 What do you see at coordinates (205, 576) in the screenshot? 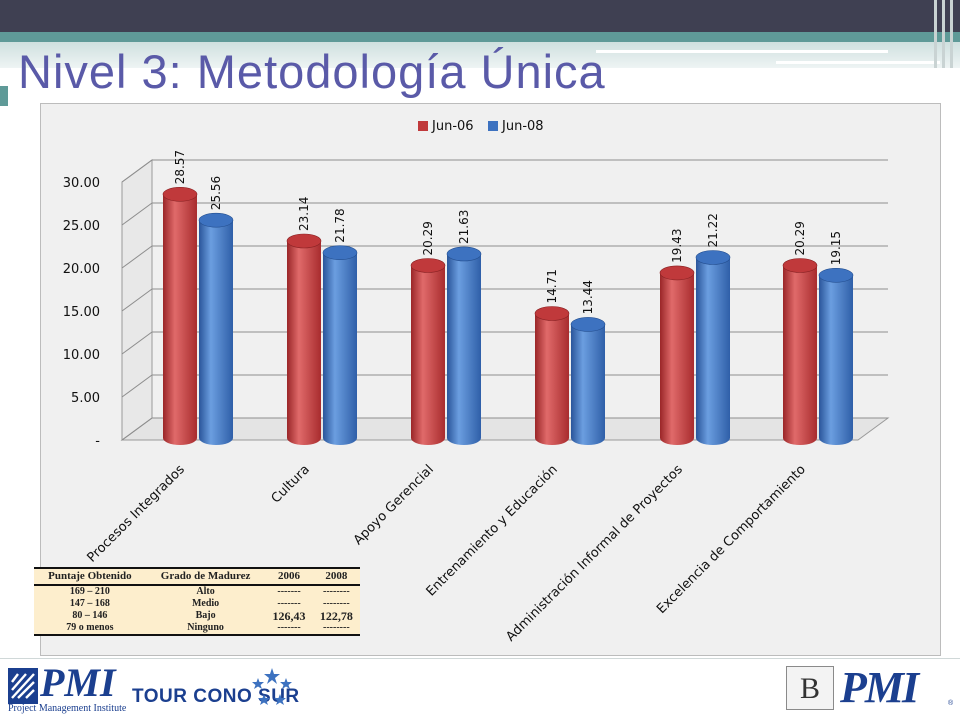
I see `header-maturity: Grado de Madurez` at bounding box center [205, 576].